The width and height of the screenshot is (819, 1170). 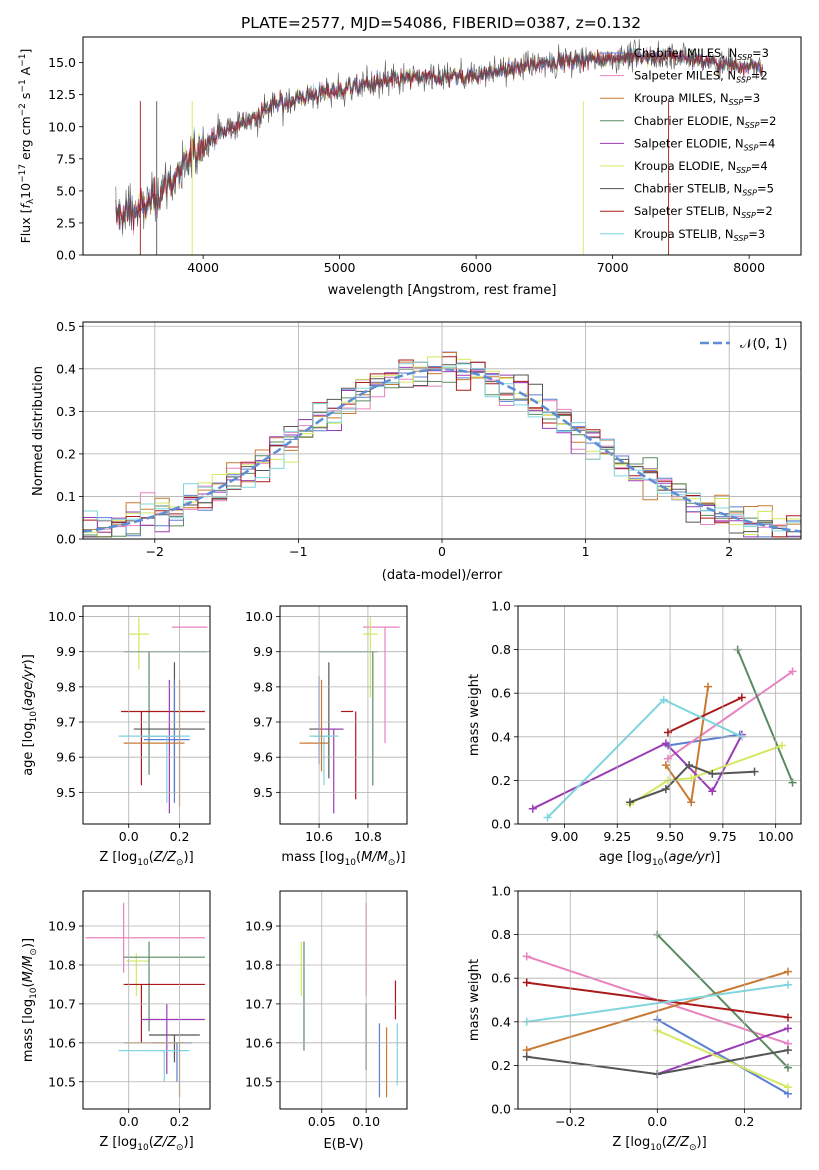 I want to click on age-vs-mass-plot-area, so click(x=349, y=715).